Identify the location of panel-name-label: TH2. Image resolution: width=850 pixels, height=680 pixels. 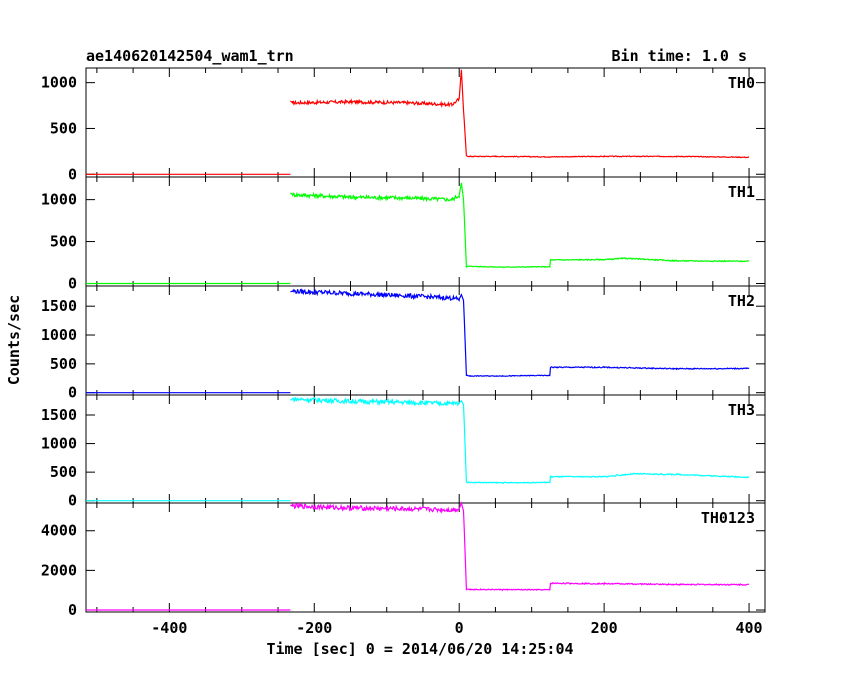
(741, 301).